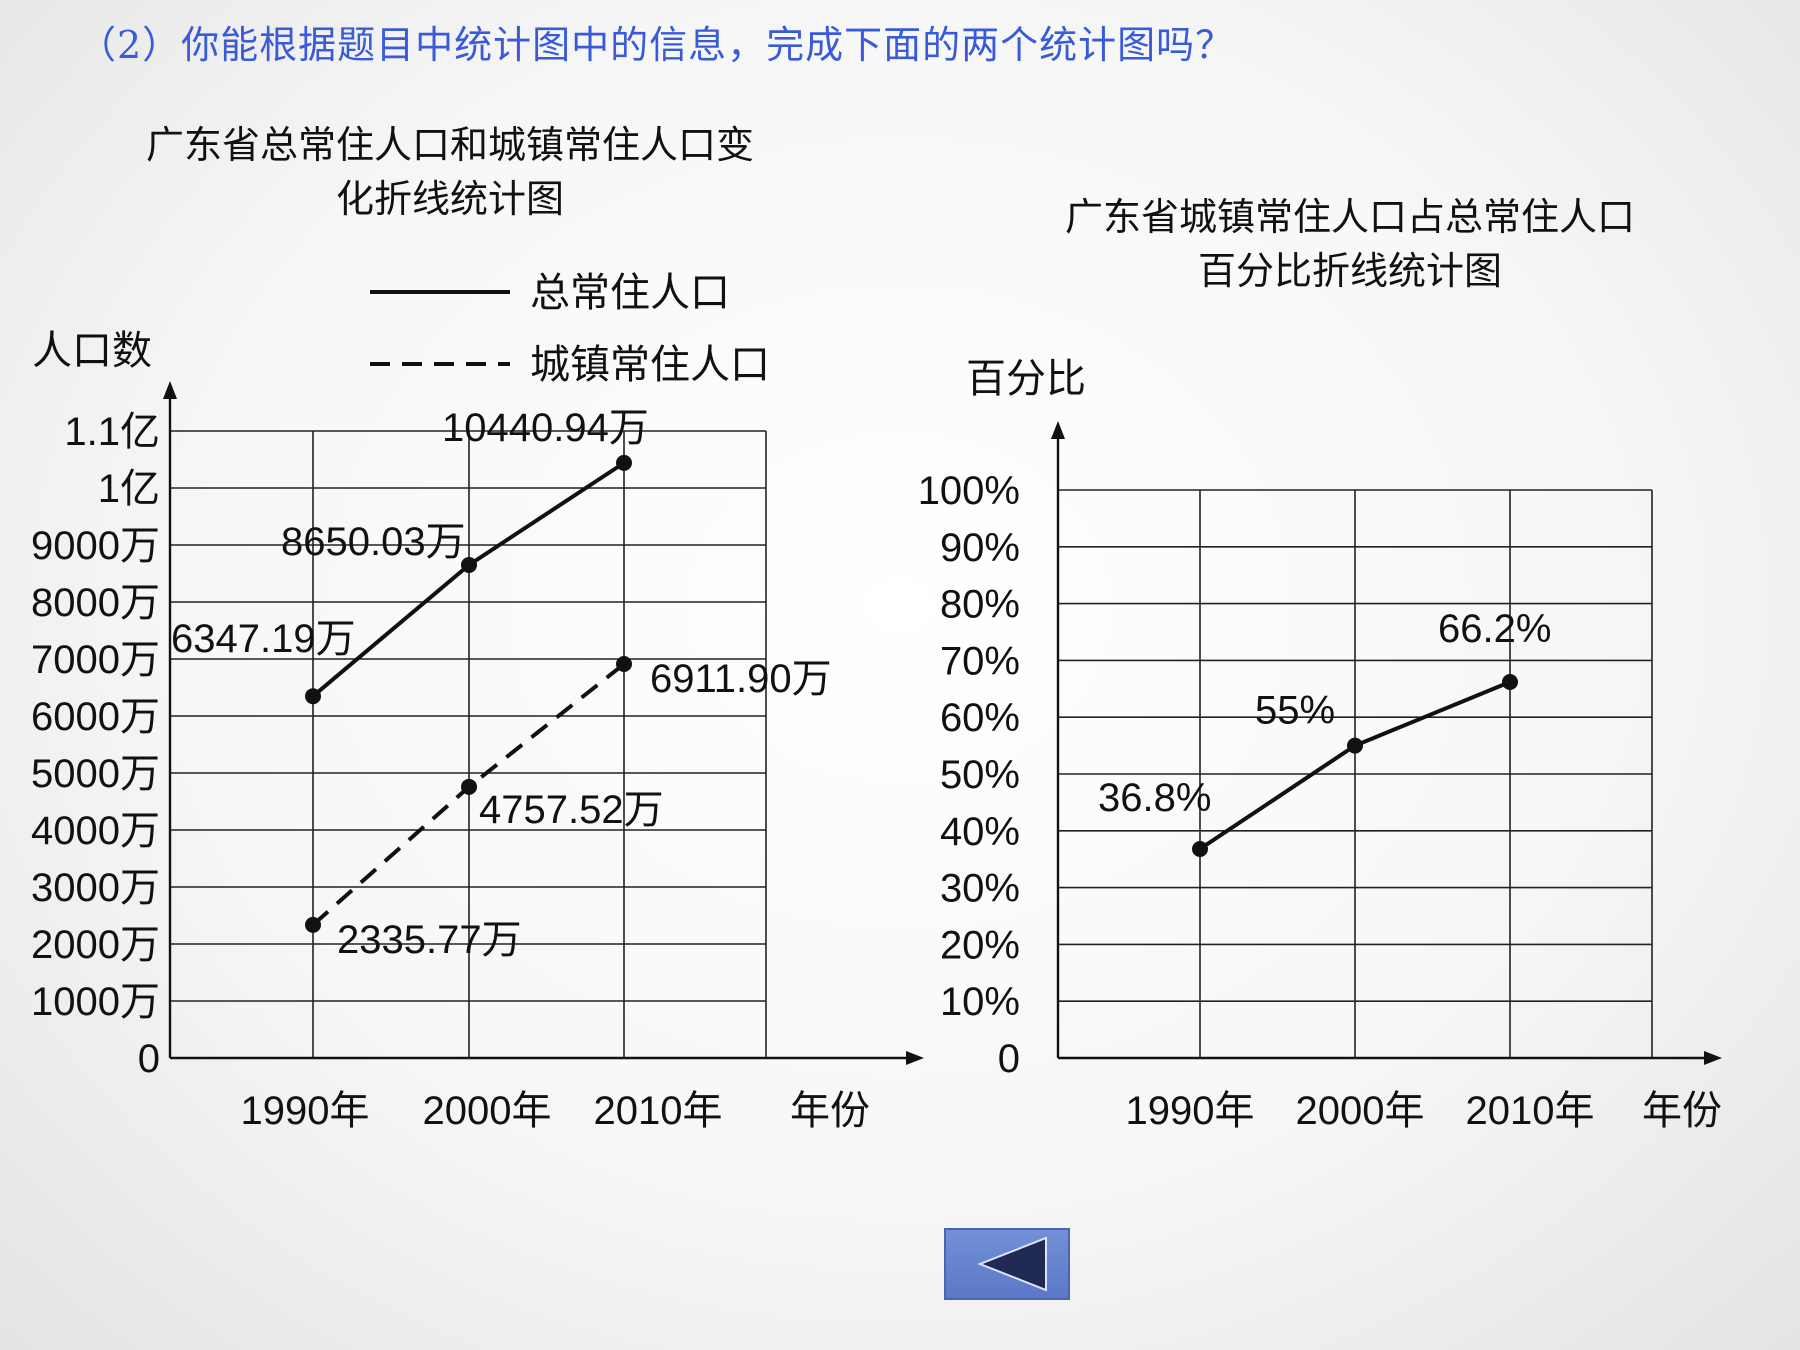 This screenshot has width=1800, height=1350. I want to click on chart1-x-axis-label: 年份, so click(830, 1111).